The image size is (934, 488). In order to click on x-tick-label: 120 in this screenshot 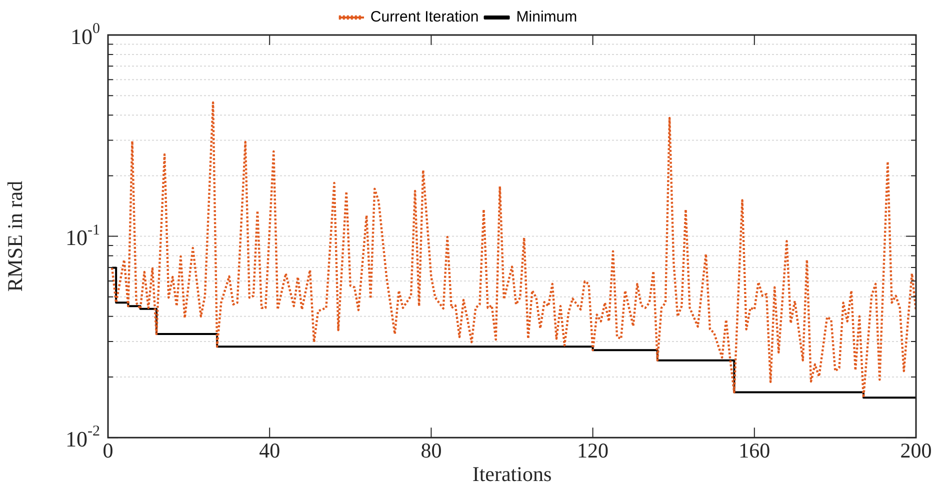, I will do `click(593, 450)`.